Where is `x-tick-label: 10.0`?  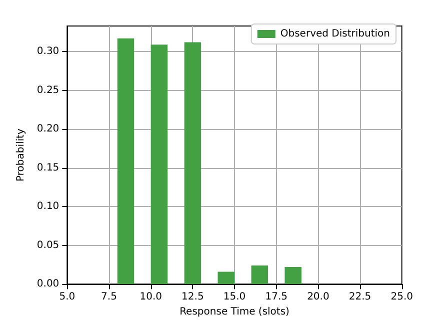
x-tick-label: 10.0 is located at coordinates (151, 297).